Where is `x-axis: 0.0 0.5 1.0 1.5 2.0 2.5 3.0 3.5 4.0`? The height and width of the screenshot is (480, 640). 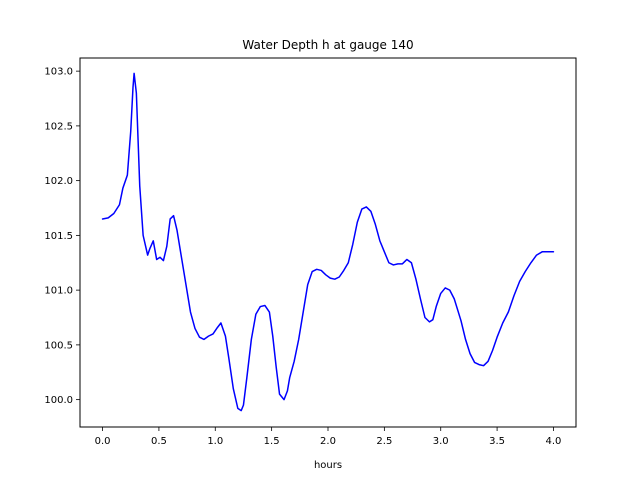
x-axis: 0.0 0.5 1.0 1.5 2.0 2.5 3.0 3.5 4.0 is located at coordinates (328, 437).